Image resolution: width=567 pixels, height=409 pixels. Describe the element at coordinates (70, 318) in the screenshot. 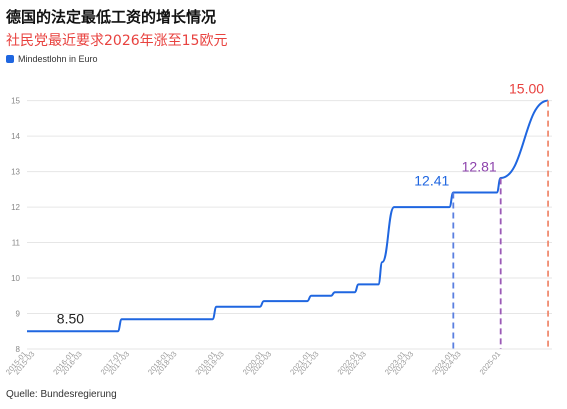

I see `data-label: 8.50` at that location.